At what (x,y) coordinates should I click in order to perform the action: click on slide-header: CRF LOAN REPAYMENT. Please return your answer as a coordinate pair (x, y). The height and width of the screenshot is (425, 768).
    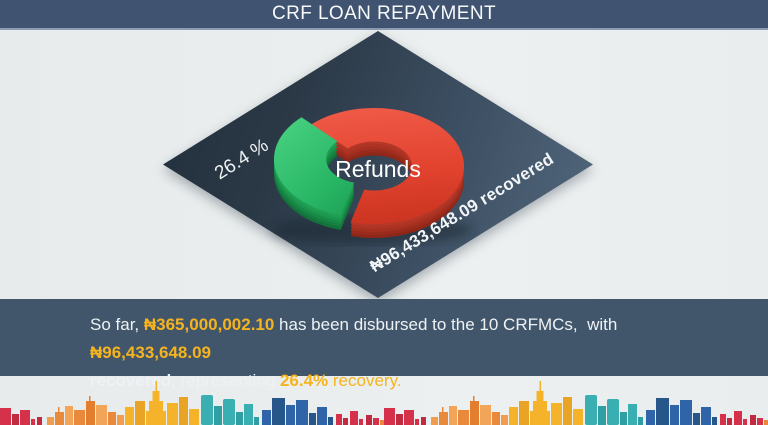
    Looking at the image, I should click on (384, 15).